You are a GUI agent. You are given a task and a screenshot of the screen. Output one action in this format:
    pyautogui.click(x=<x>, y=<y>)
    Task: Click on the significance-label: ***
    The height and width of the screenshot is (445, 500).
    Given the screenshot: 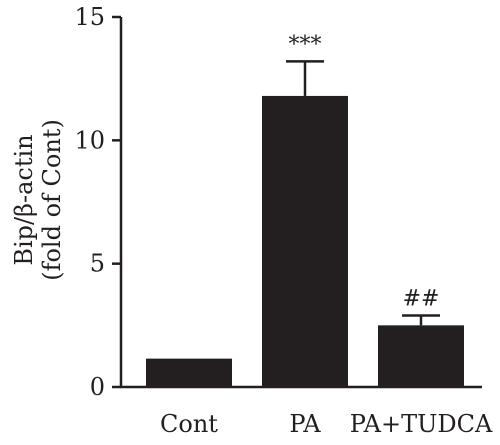 What is the action you would take?
    pyautogui.click(x=305, y=44)
    